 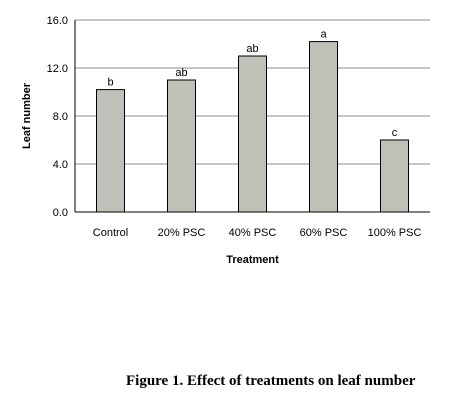 What do you see at coordinates (27, 115) in the screenshot?
I see `y-axis-title: Leaf number` at bounding box center [27, 115].